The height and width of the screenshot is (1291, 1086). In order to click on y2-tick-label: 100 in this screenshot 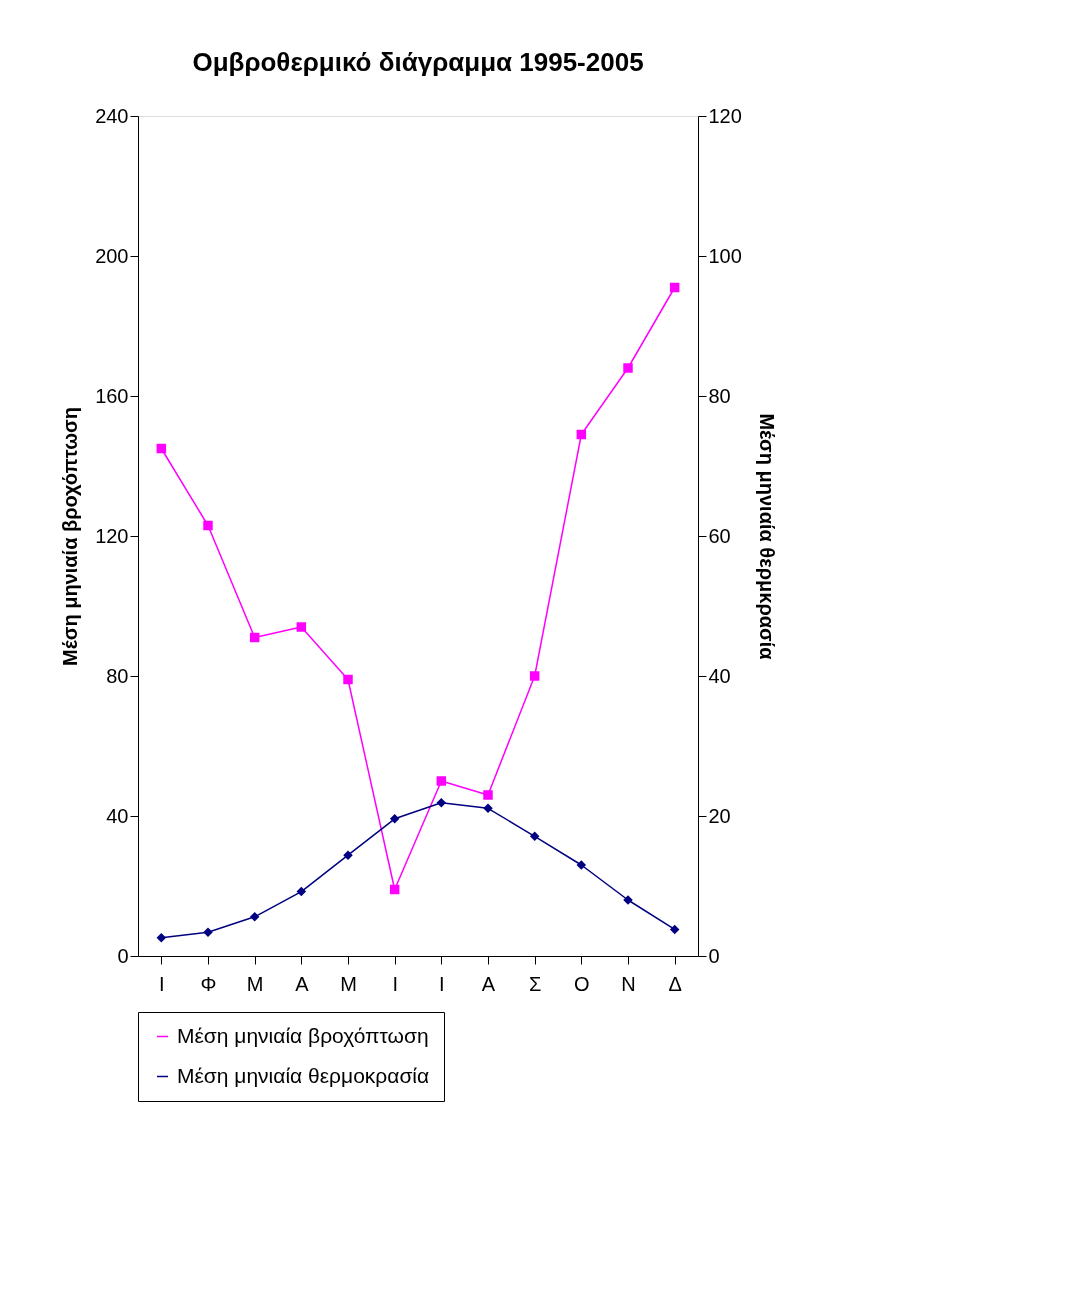, I will do `click(725, 255)`.